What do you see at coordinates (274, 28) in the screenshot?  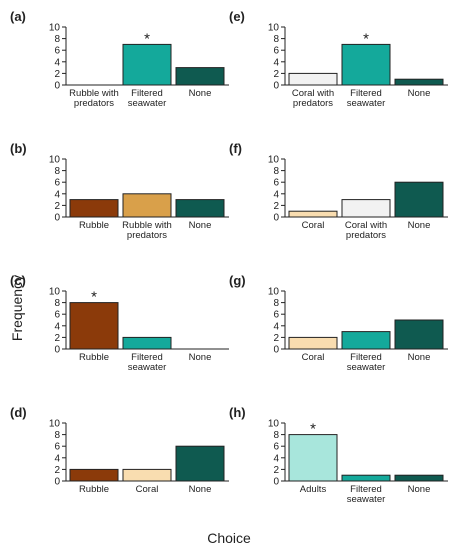 I see `y-tick-label-e-10: 10` at bounding box center [274, 28].